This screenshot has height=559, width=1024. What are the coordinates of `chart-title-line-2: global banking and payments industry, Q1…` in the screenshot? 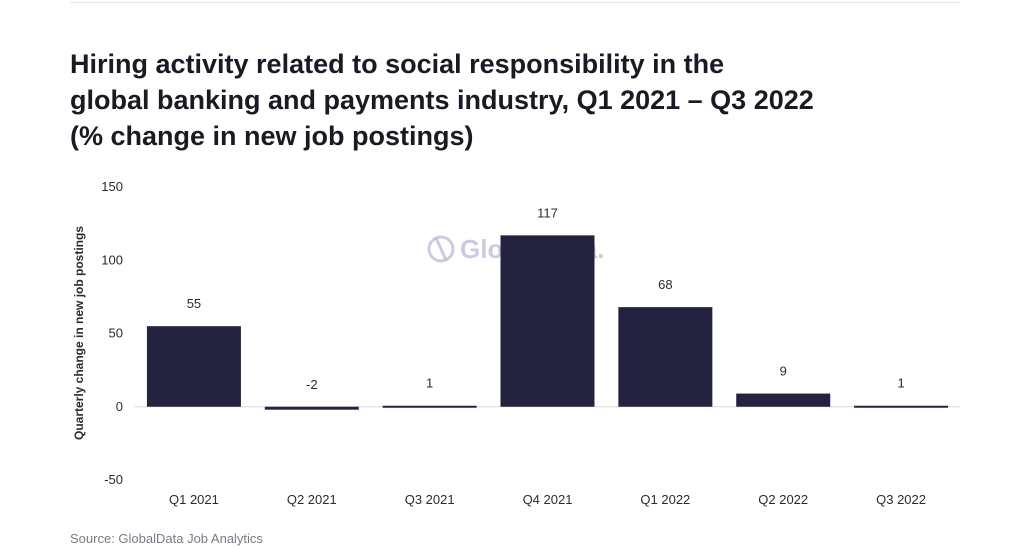 It's located at (442, 100).